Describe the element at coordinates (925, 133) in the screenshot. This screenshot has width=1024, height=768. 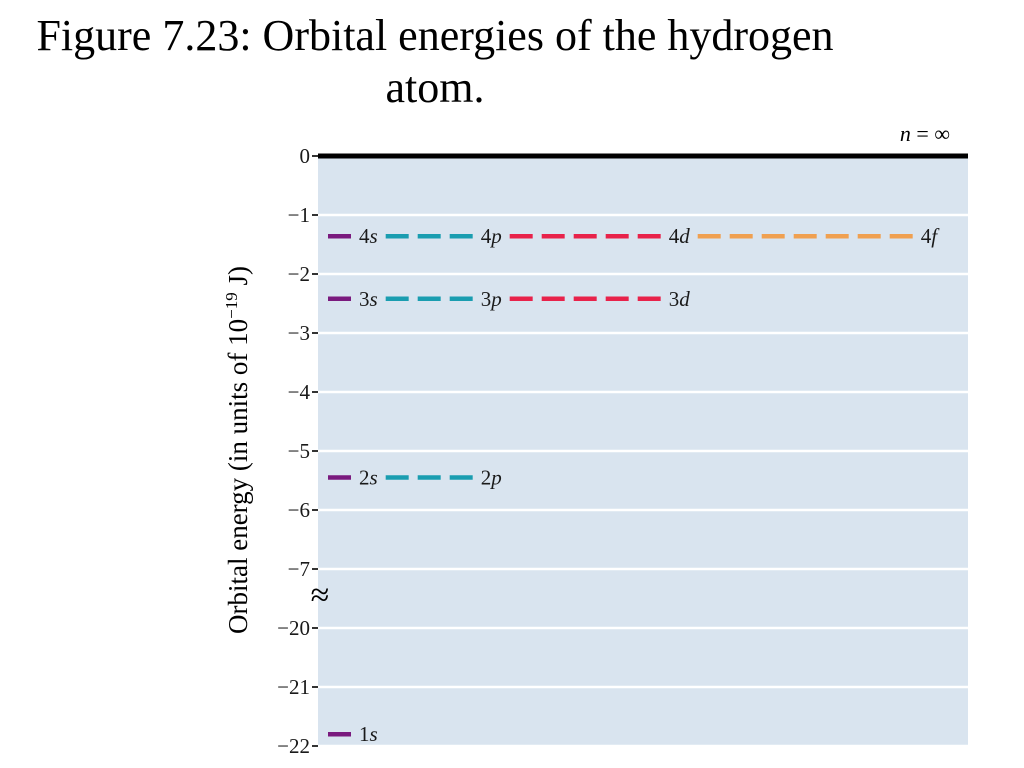
I see `n-infinity-label: n = ∞` at that location.